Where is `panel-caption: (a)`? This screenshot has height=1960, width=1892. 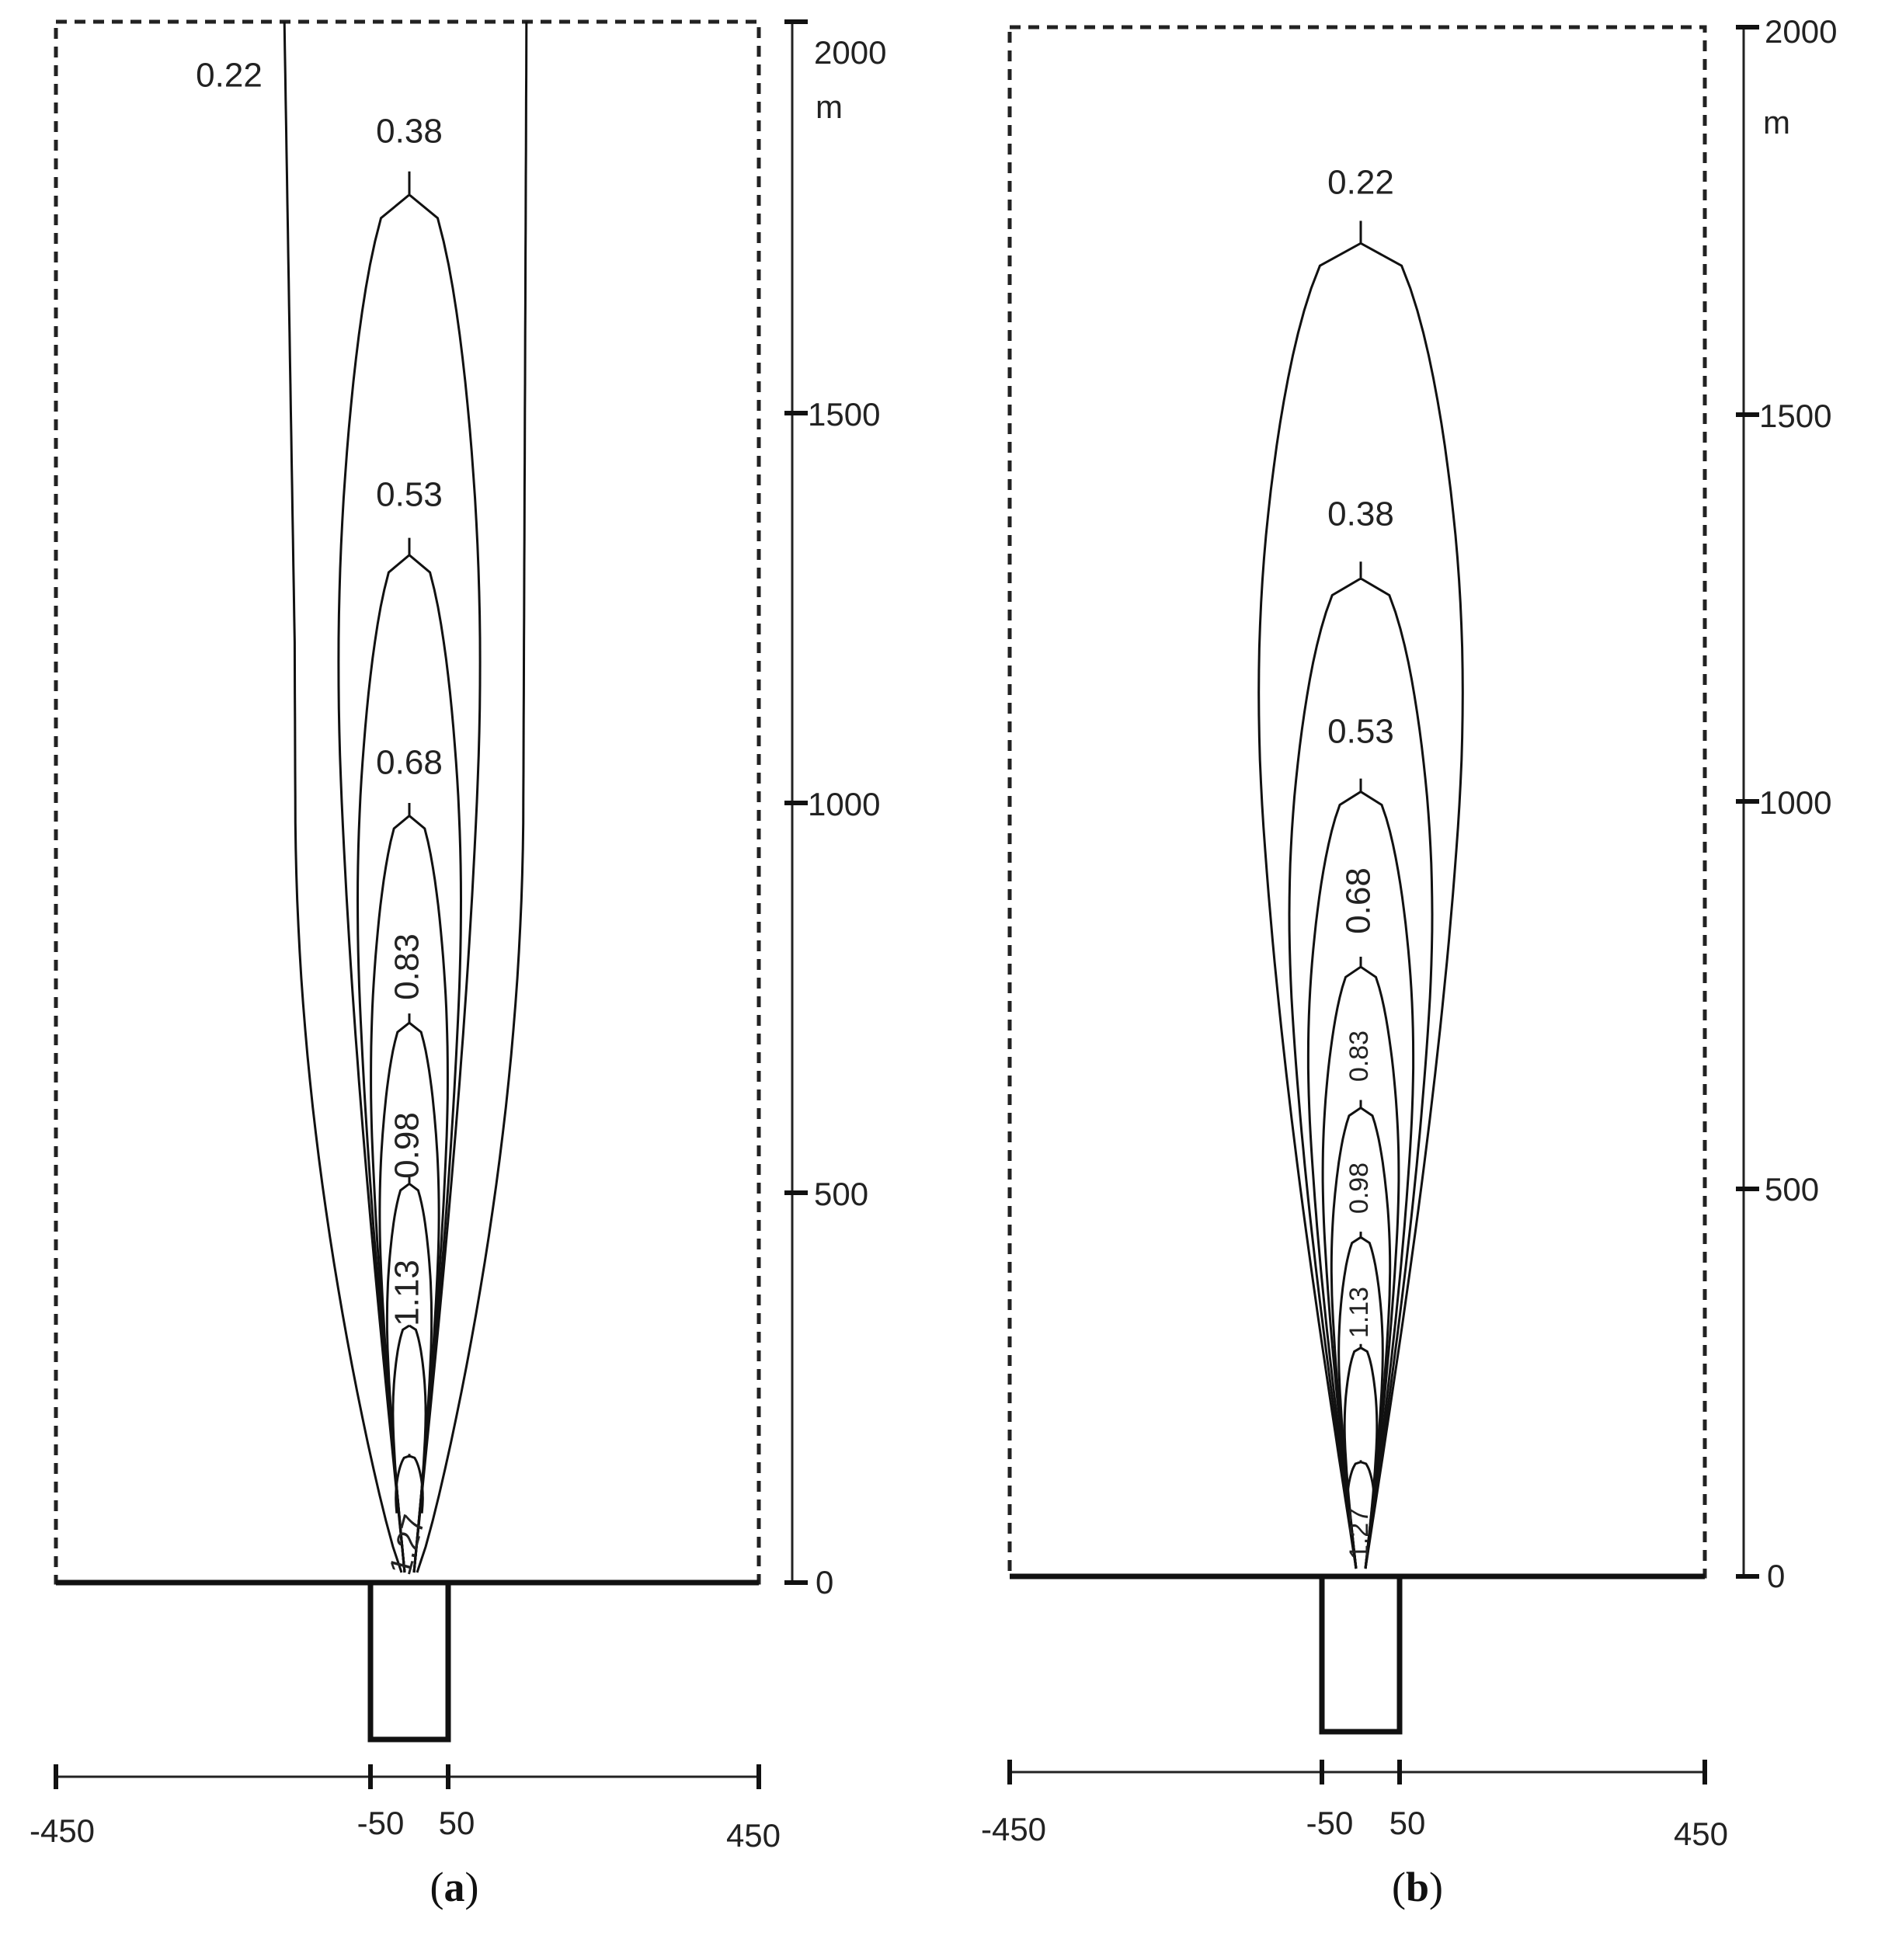 panel-caption: (a) is located at coordinates (454, 1887).